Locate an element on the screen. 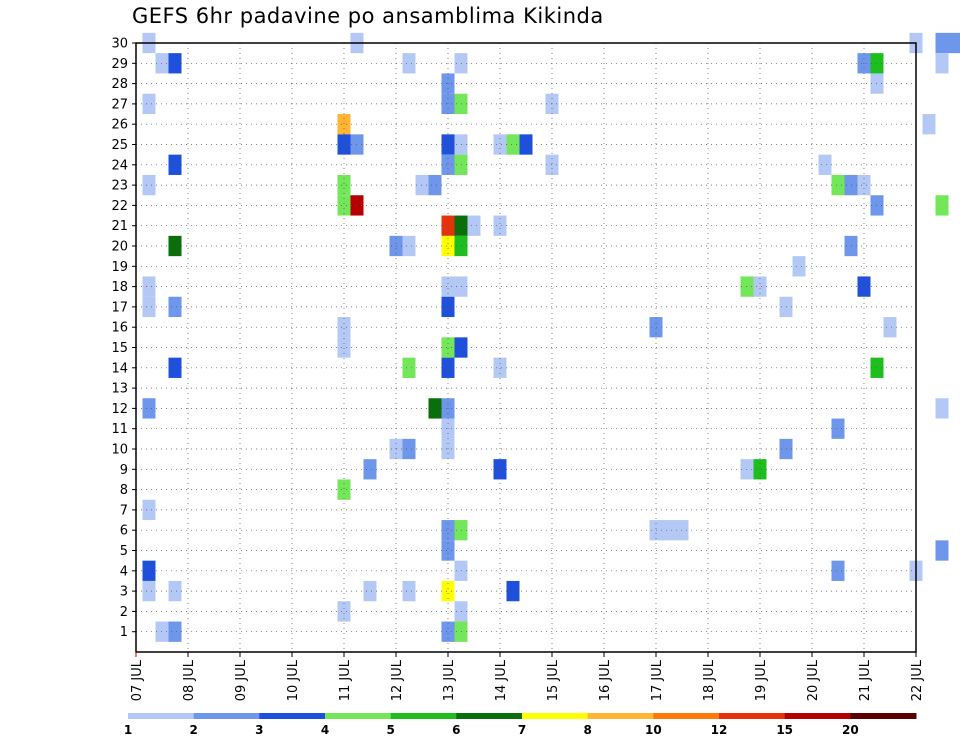  x-tick-label: 18 JUL is located at coordinates (709, 680).